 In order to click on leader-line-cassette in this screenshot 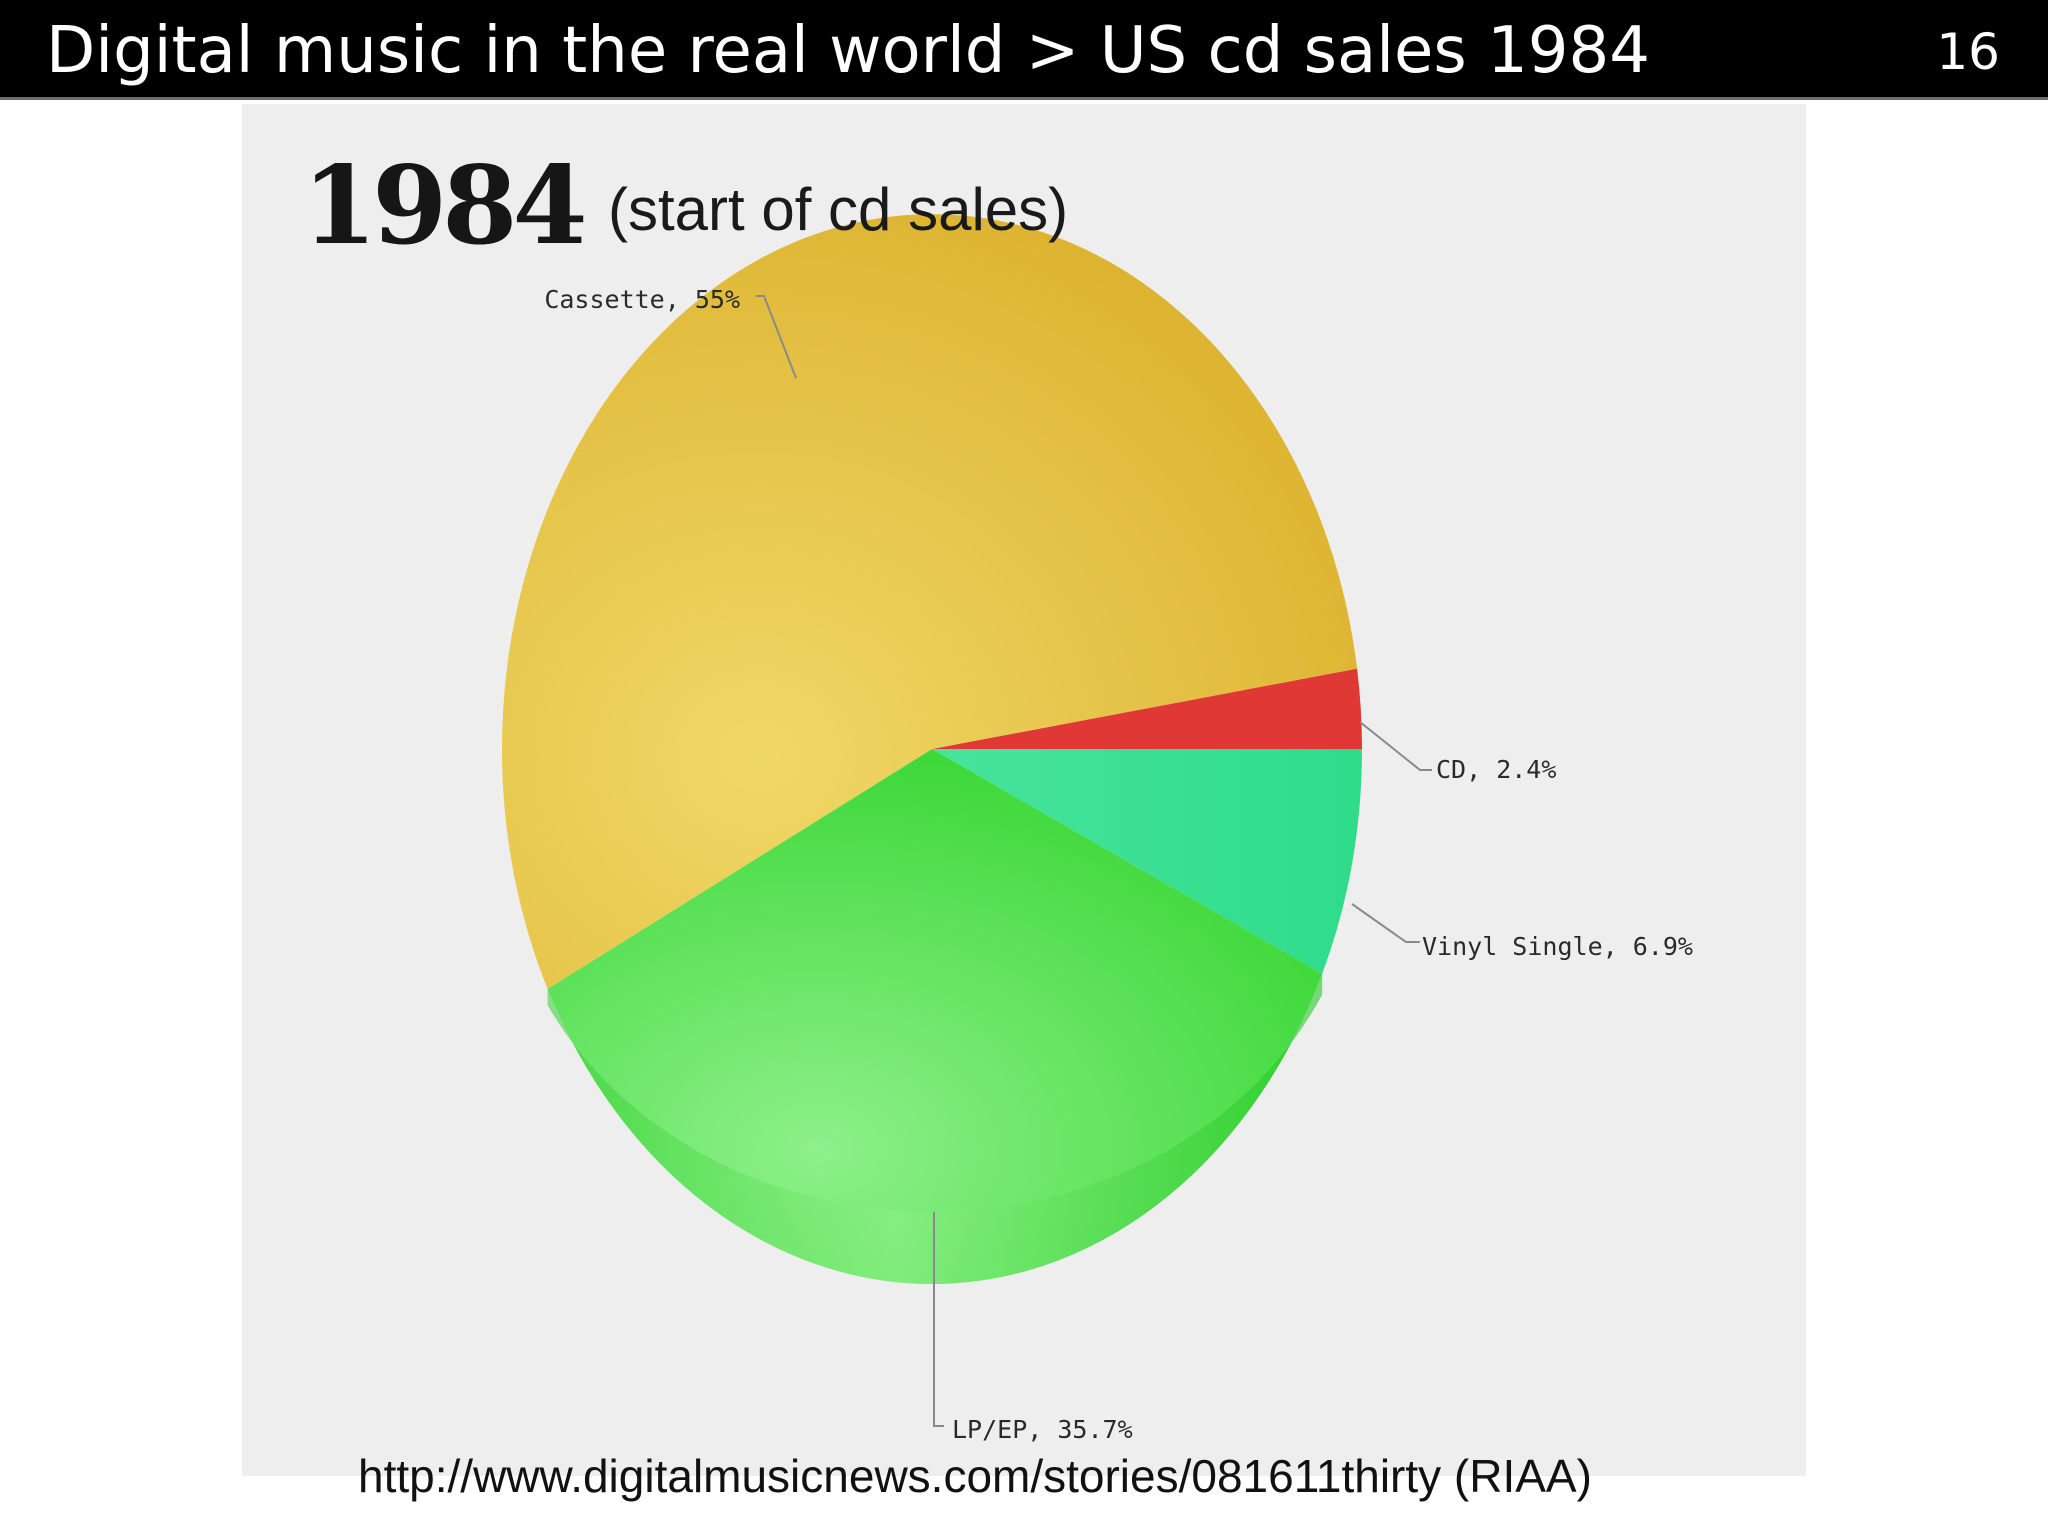, I will do `click(776, 337)`.